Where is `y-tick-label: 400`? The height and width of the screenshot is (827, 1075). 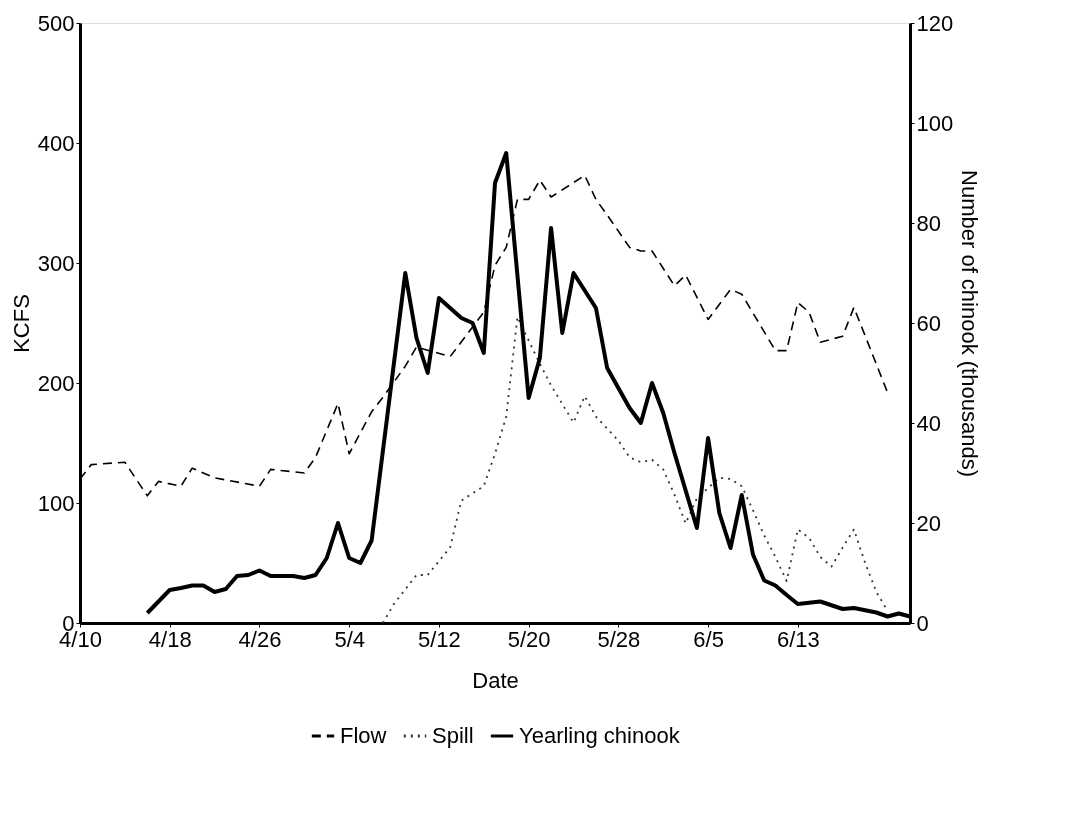
y-tick-label: 400 is located at coordinates (56, 143).